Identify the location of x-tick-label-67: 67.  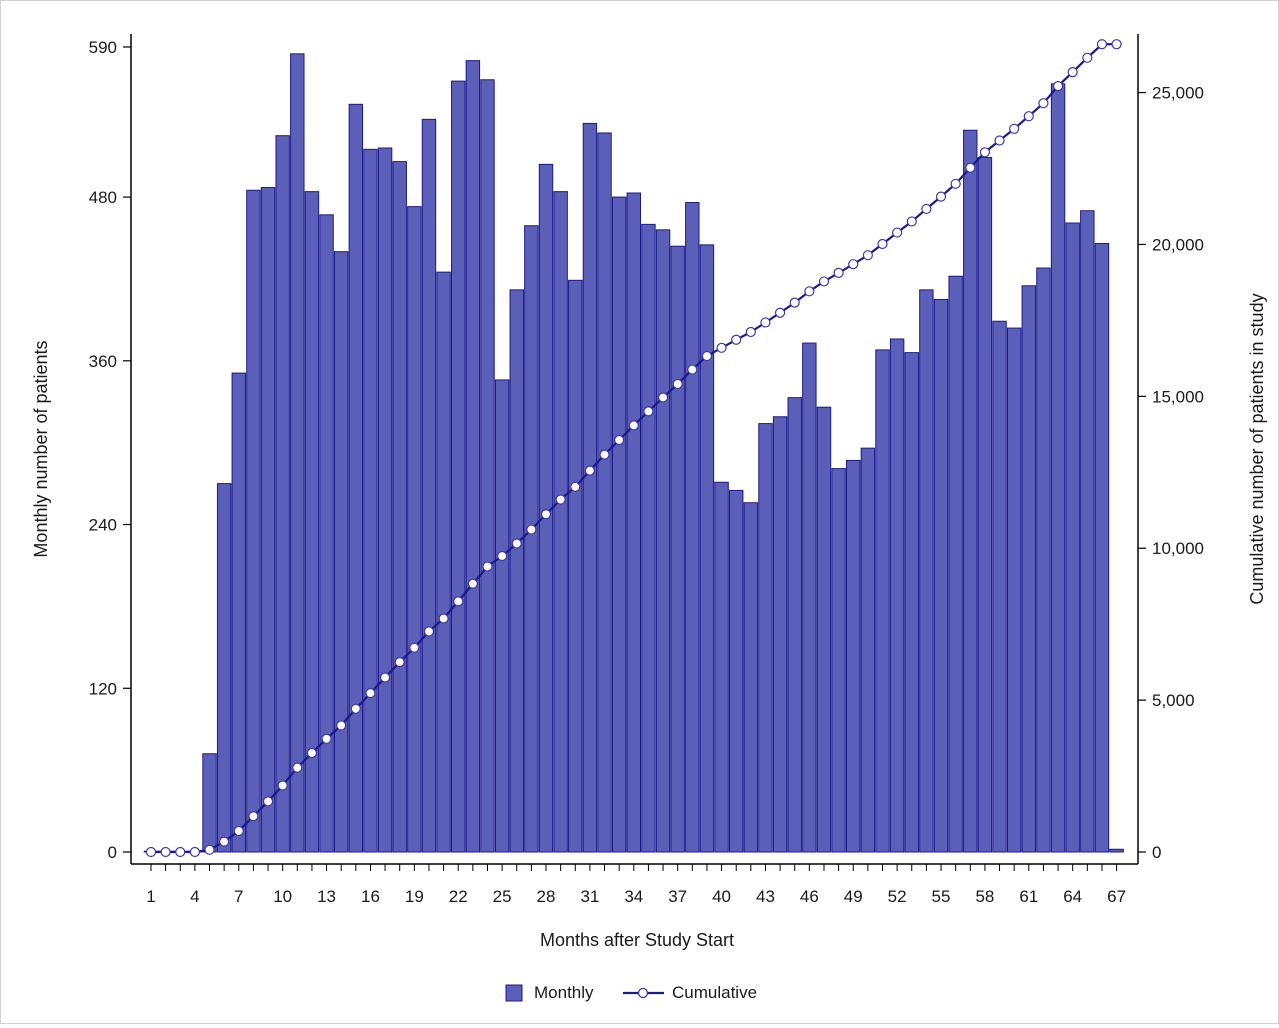
(1116, 896).